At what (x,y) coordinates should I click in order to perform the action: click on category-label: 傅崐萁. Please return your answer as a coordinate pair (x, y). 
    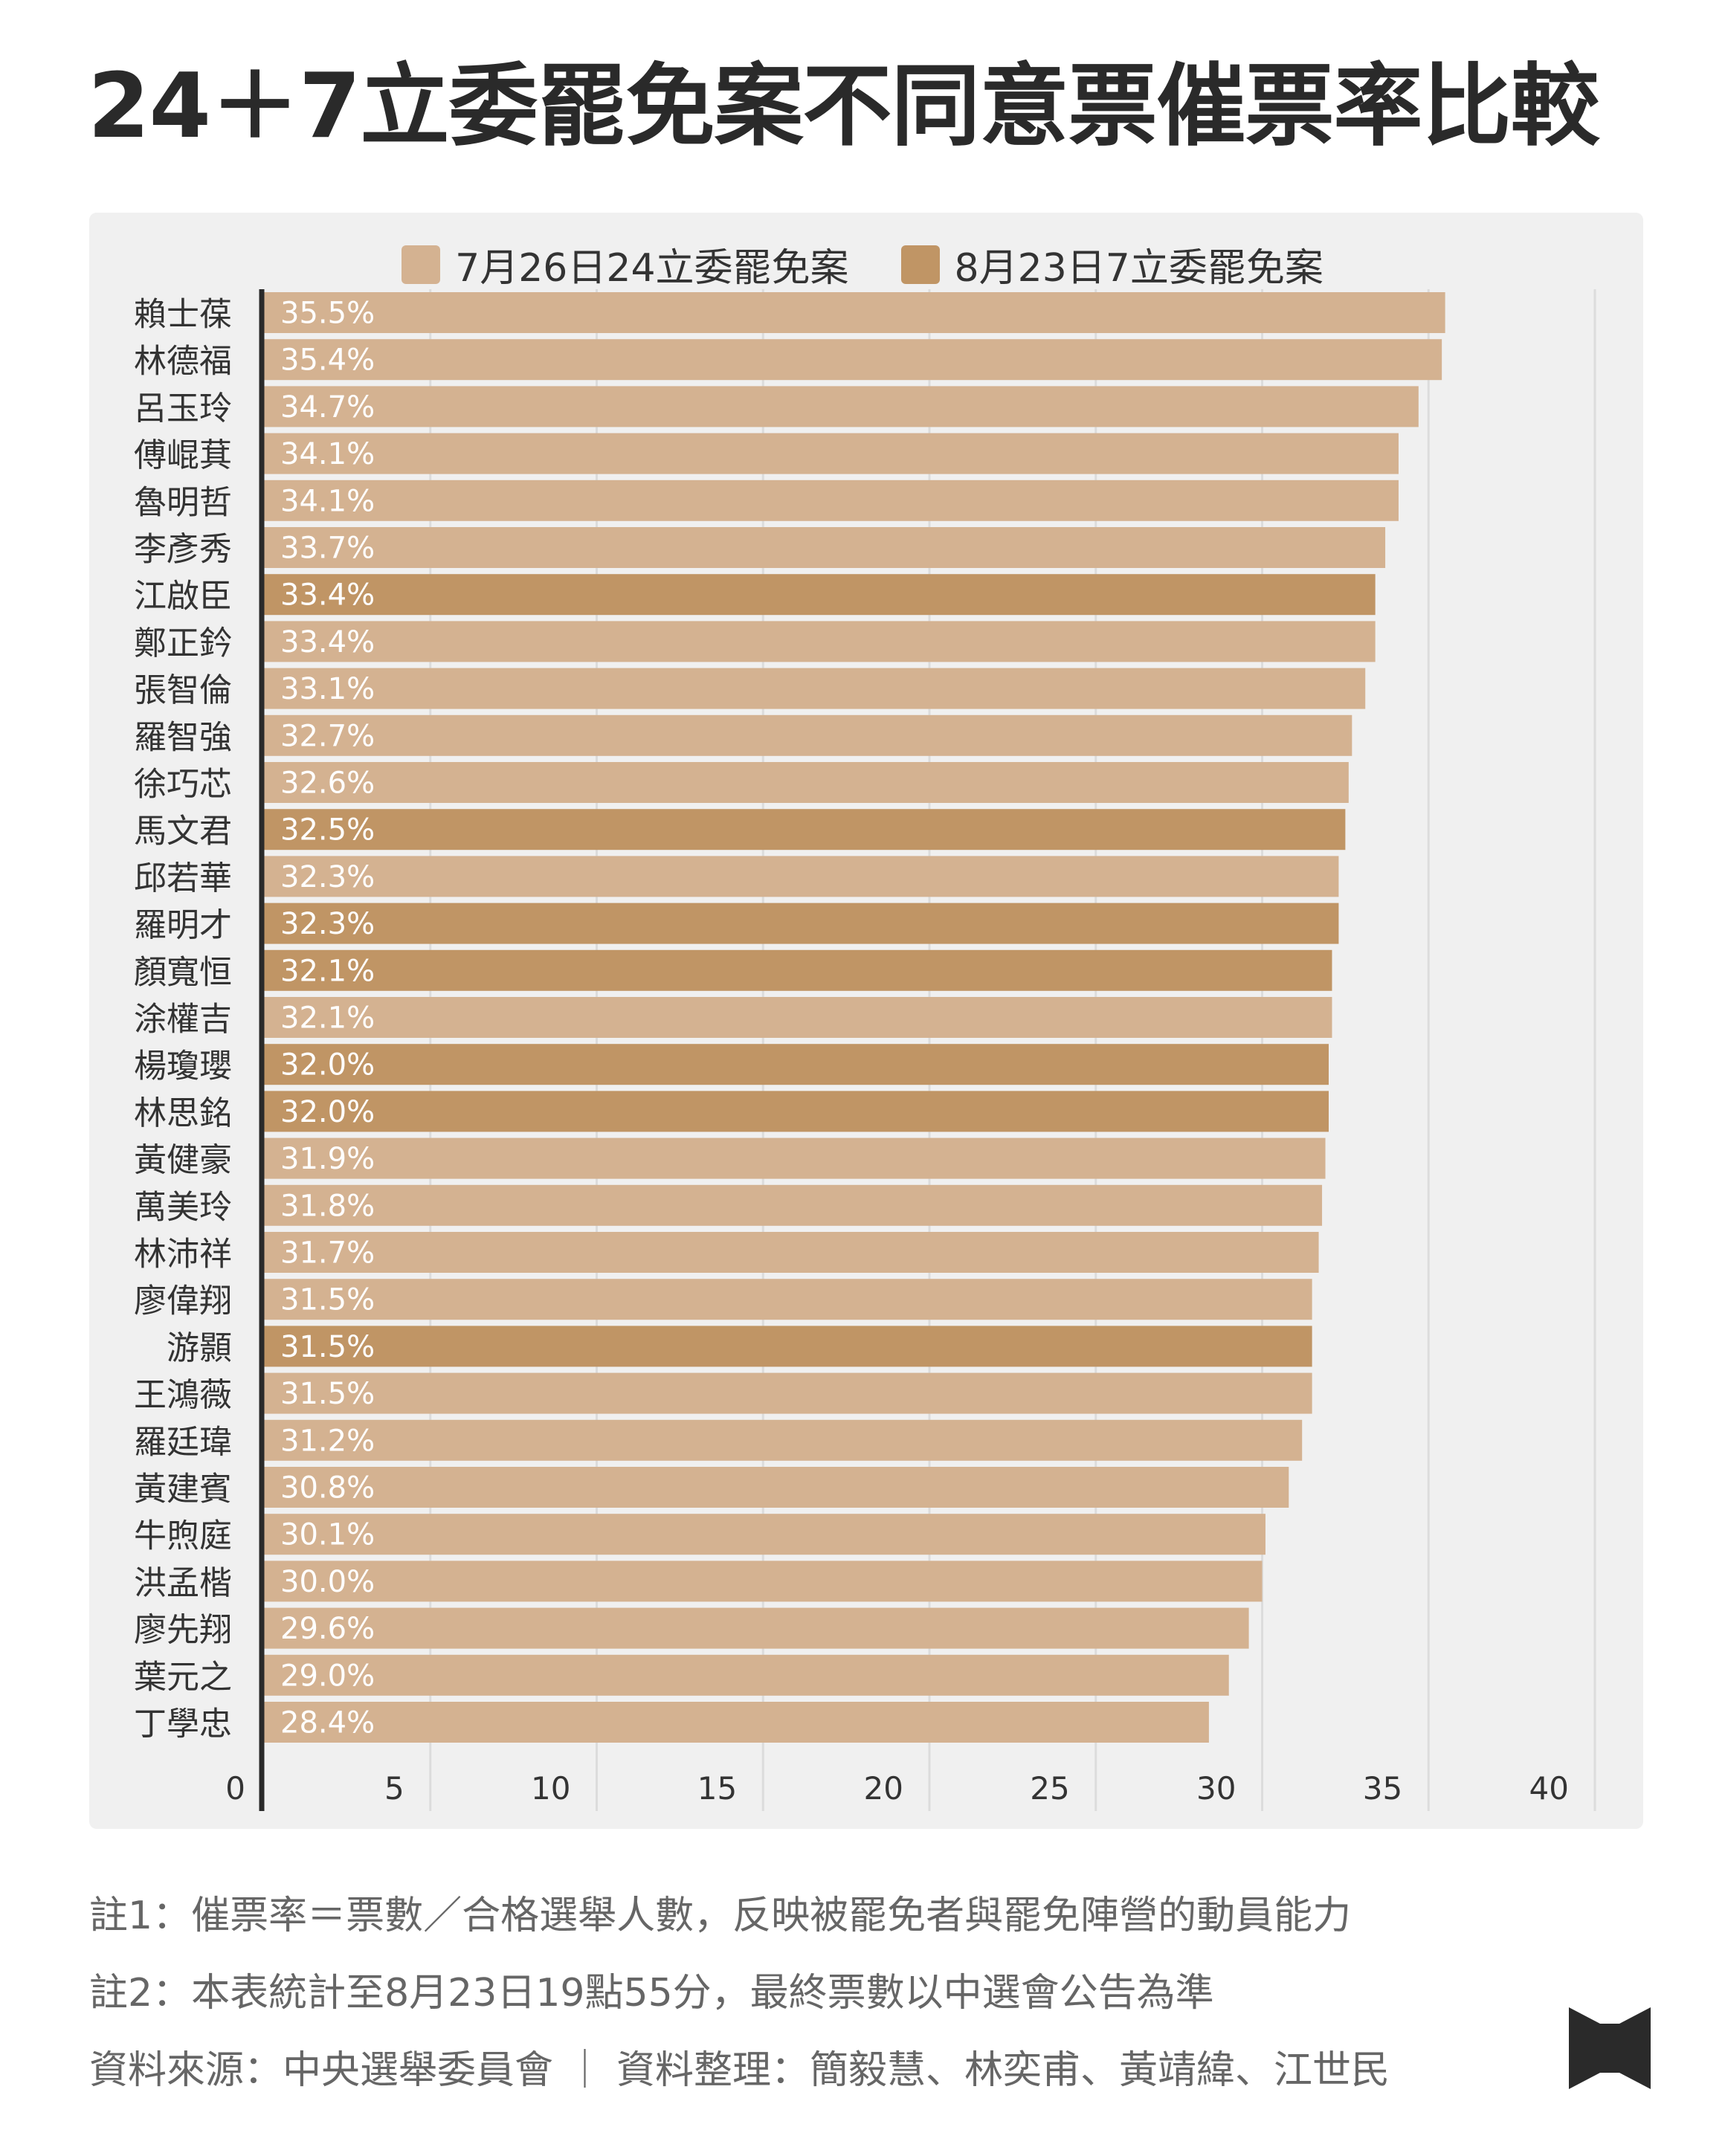
    Looking at the image, I should click on (183, 455).